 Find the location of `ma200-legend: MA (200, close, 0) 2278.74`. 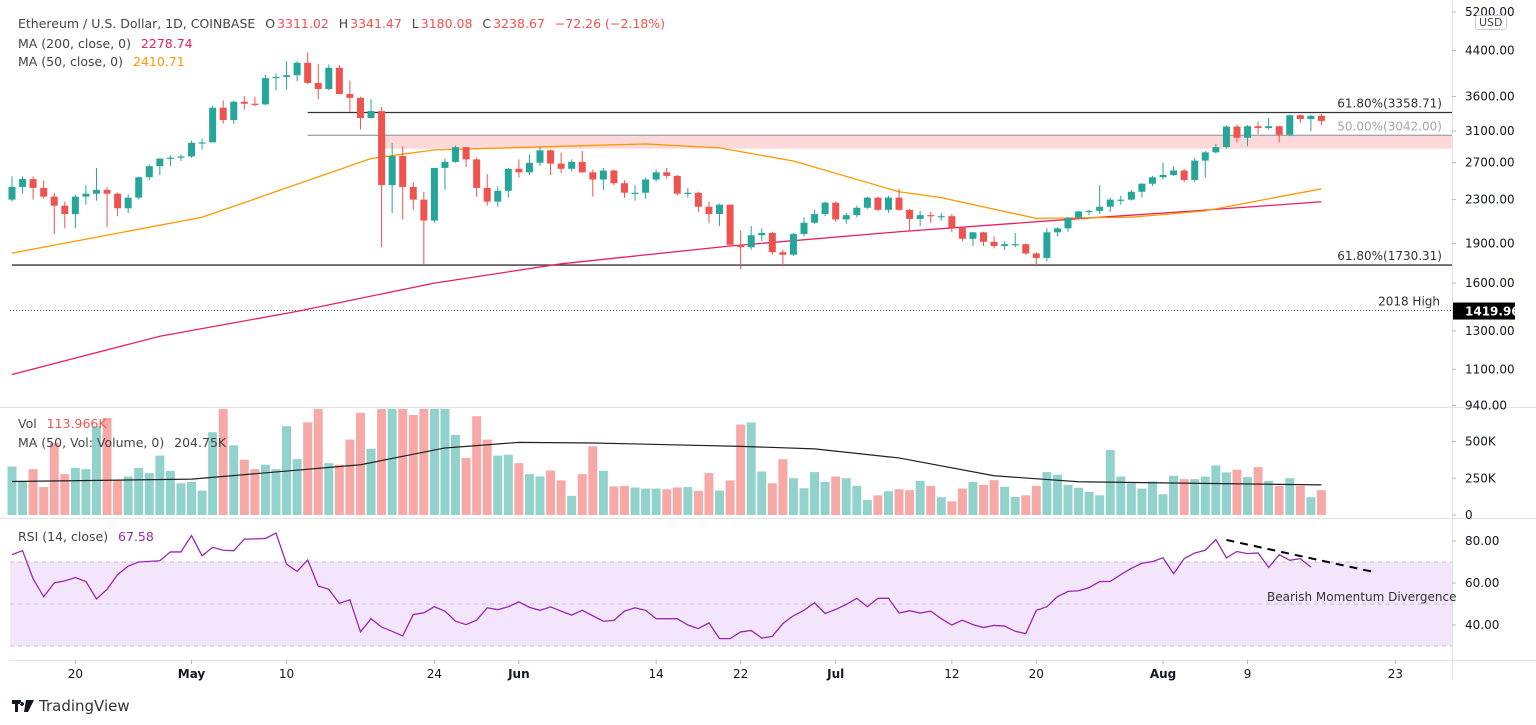

ma200-legend: MA (200, close, 0) 2278.74 is located at coordinates (106, 43).